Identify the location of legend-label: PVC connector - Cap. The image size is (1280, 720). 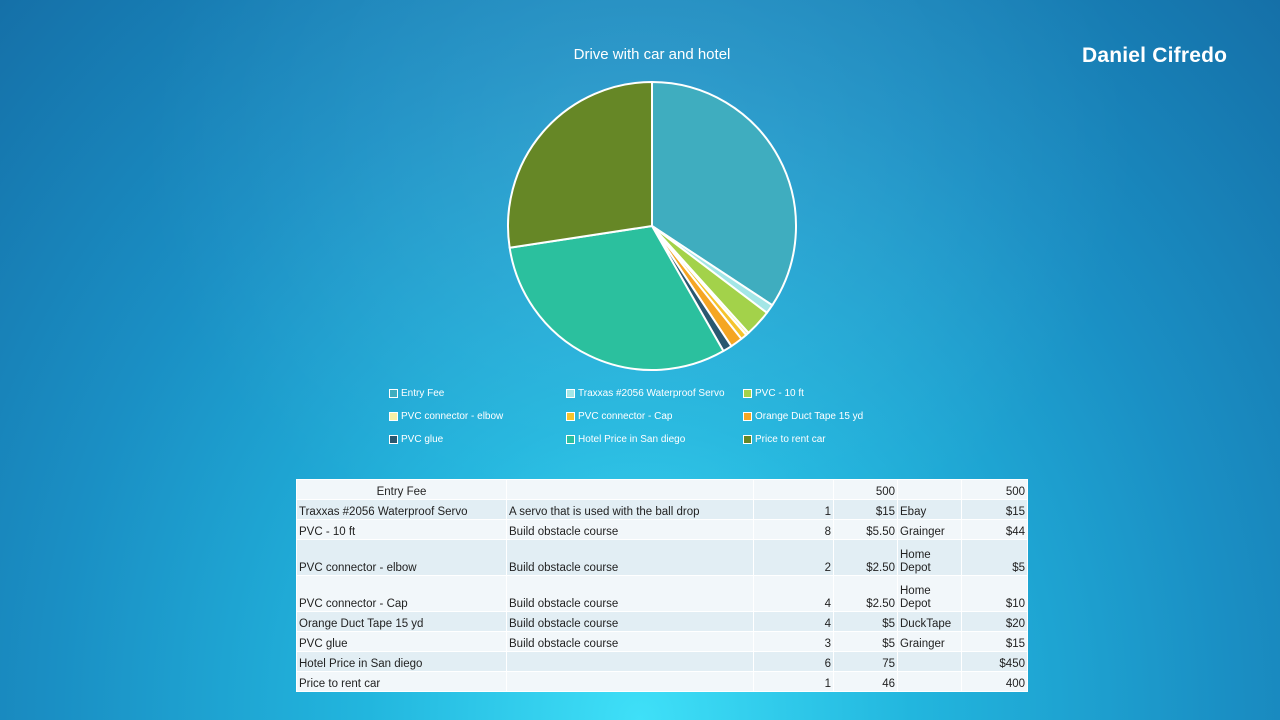
(625, 416).